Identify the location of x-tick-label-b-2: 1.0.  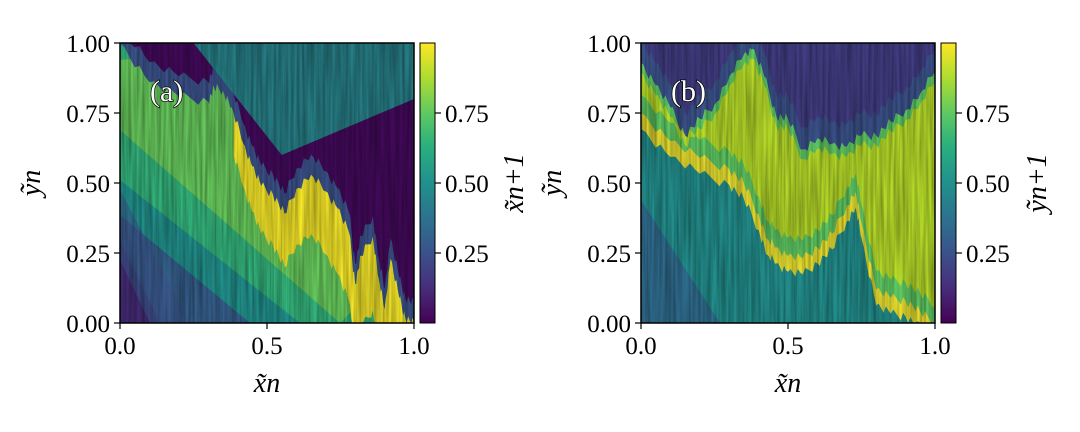
(934, 346).